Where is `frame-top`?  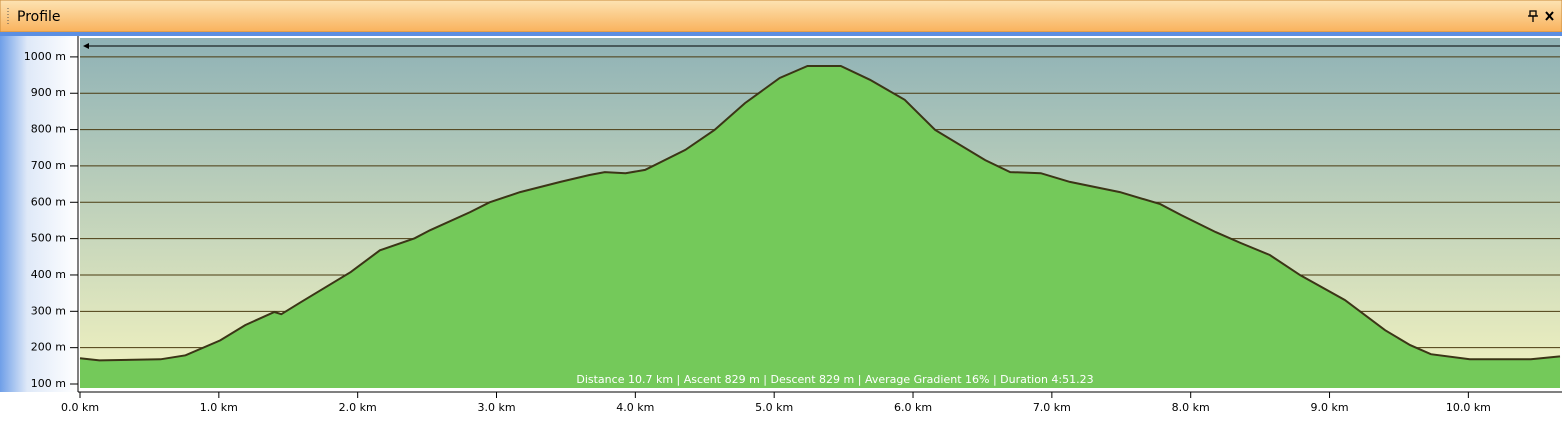
frame-top is located at coordinates (781, 34).